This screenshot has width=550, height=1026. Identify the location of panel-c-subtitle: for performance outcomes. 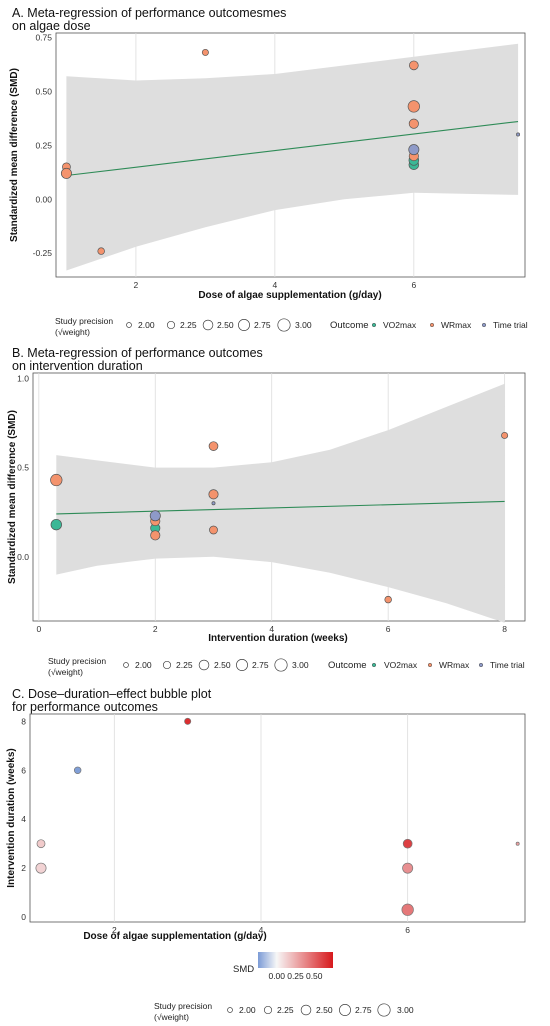
(85, 707).